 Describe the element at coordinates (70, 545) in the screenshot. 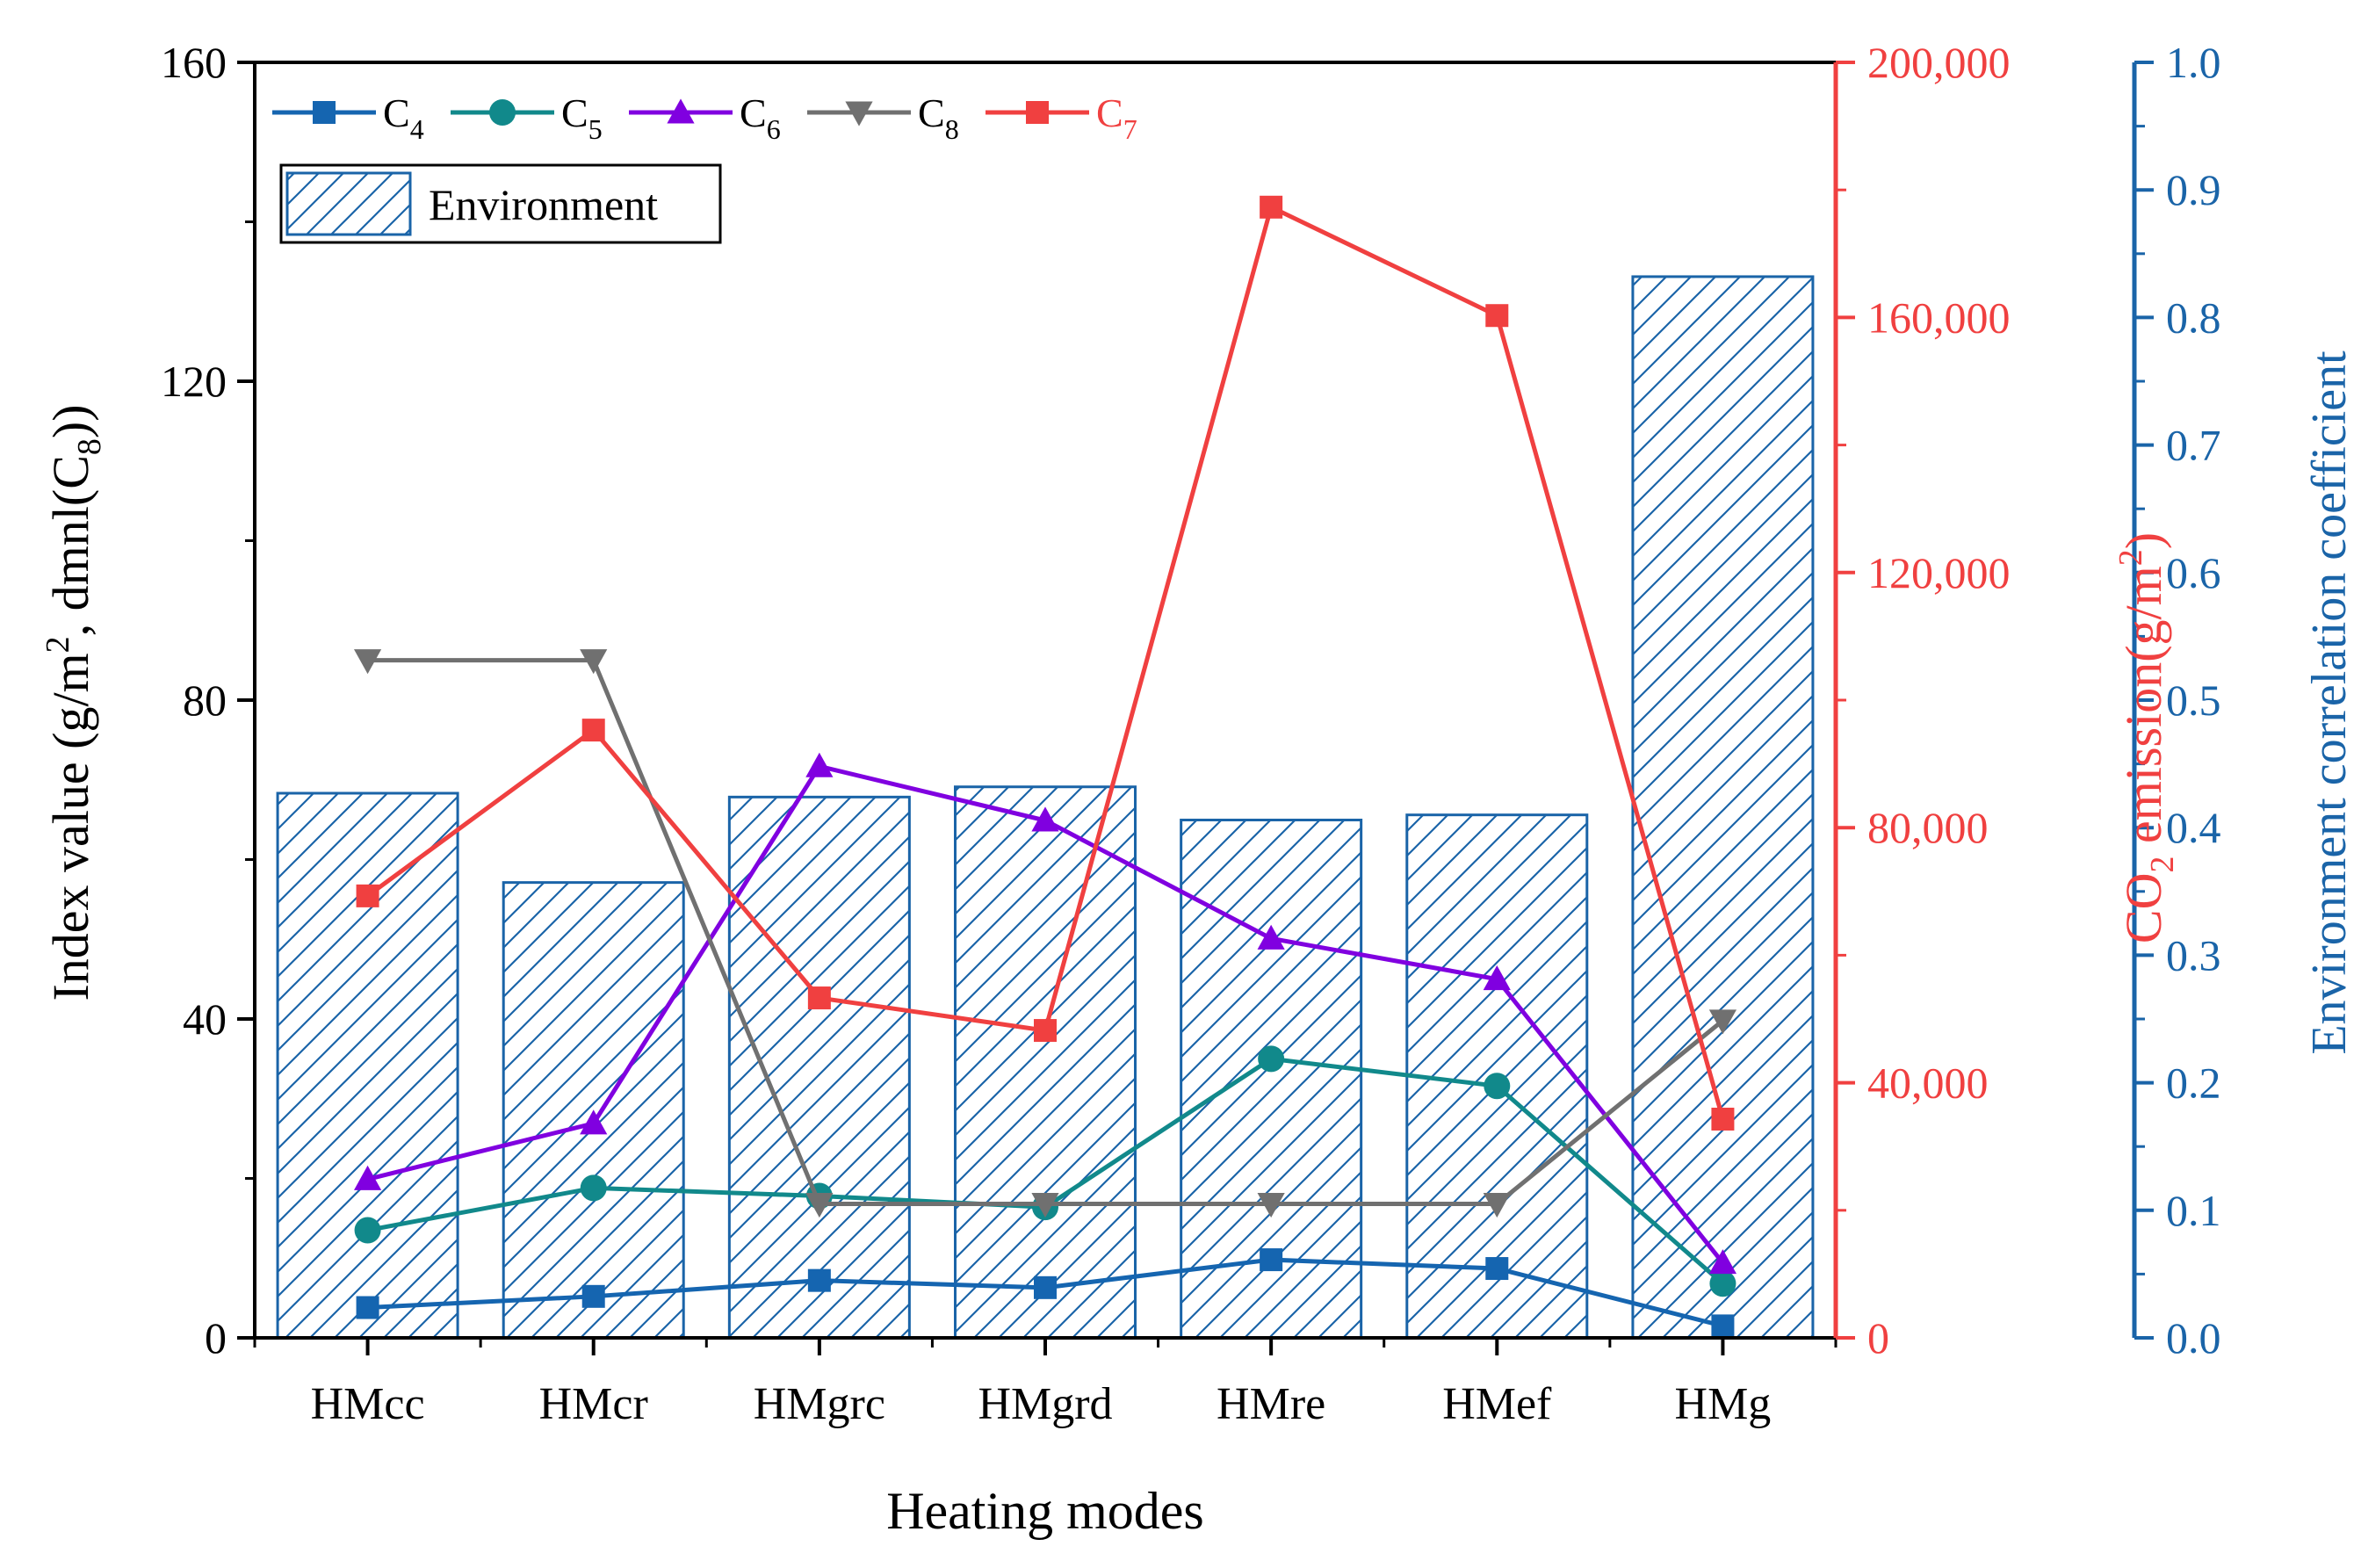

I see `left-axis-title-part2: , dmnl(C` at that location.